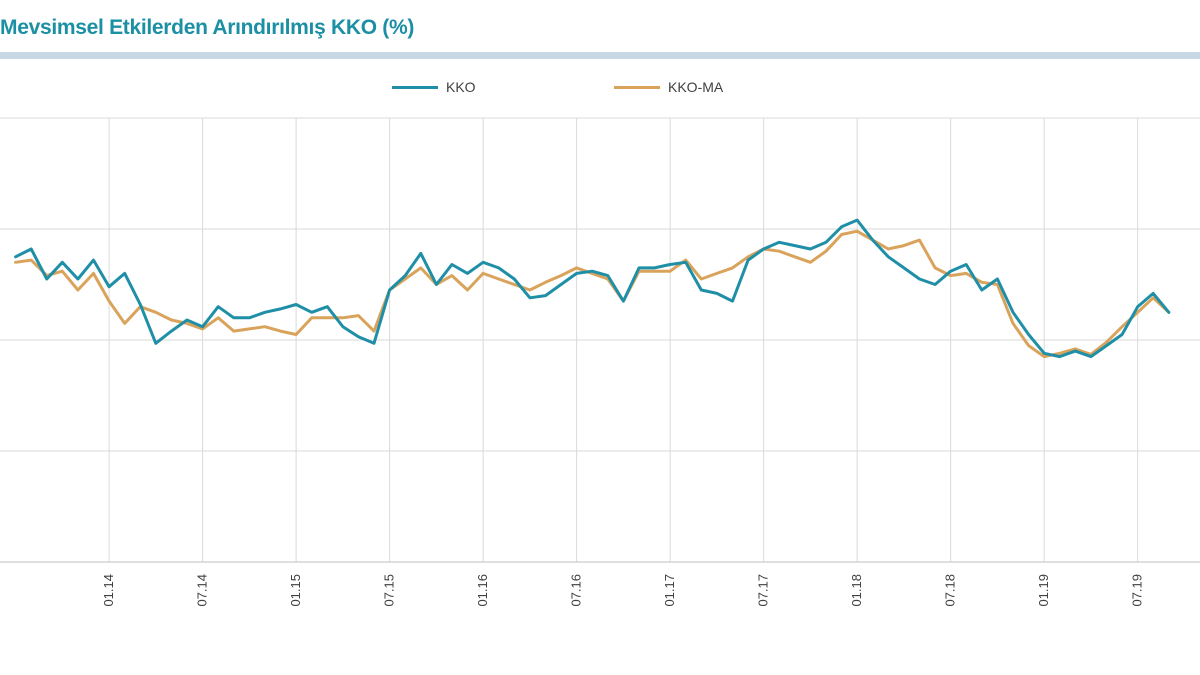  What do you see at coordinates (600, 55) in the screenshot?
I see `title-divider` at bounding box center [600, 55].